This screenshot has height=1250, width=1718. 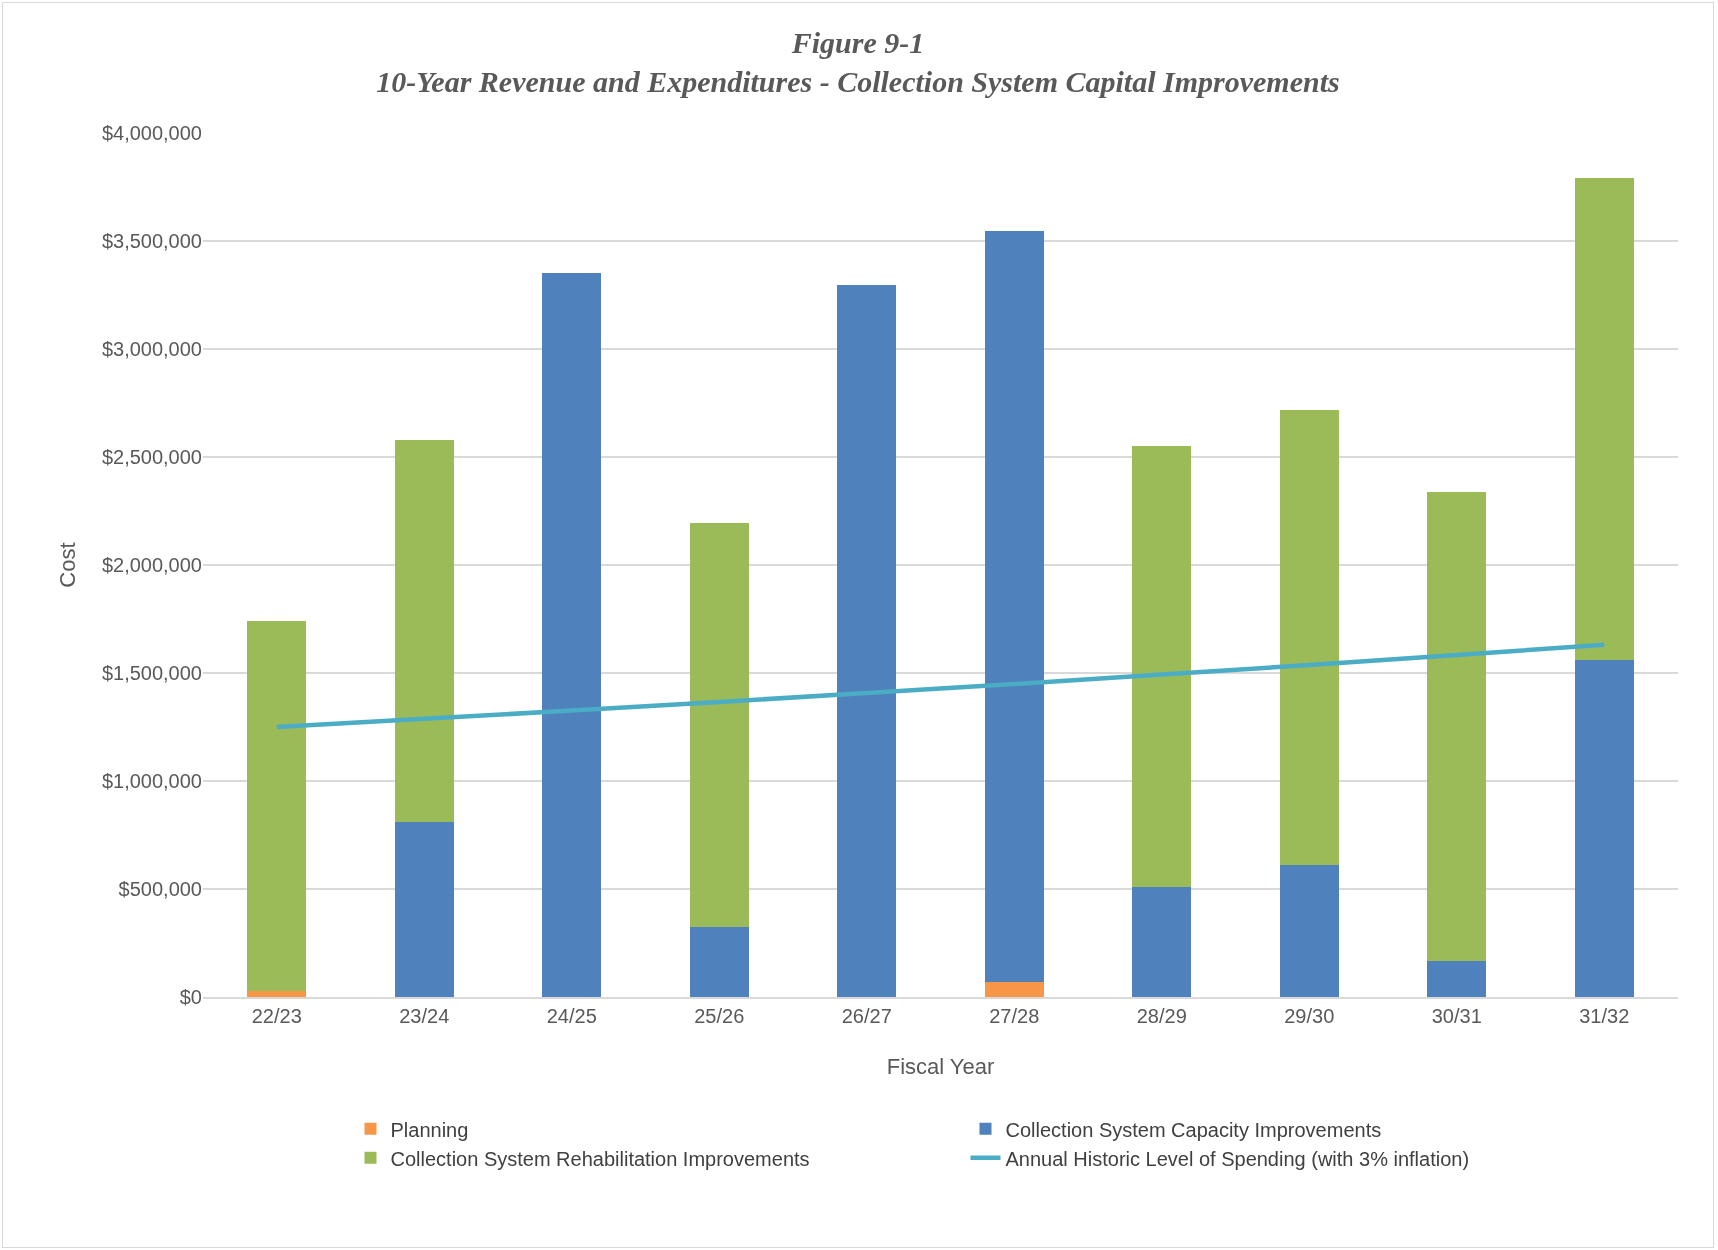 What do you see at coordinates (1456, 1015) in the screenshot?
I see `x-tick-label: 30/31` at bounding box center [1456, 1015].